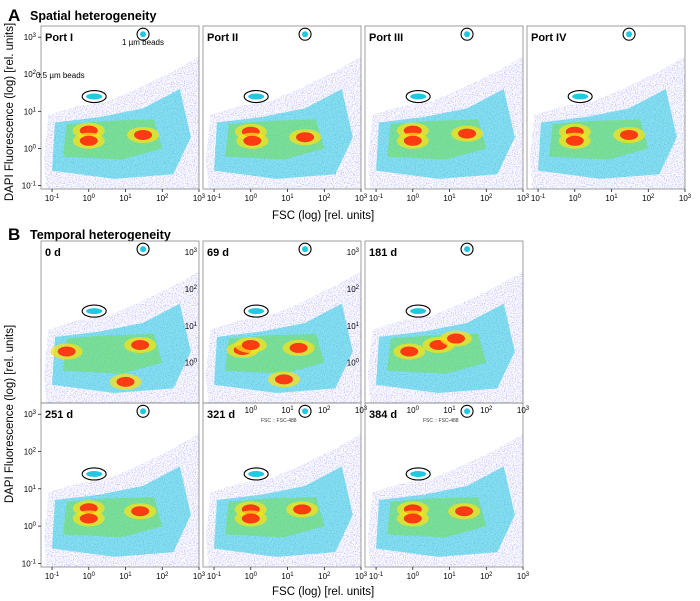  Describe the element at coordinates (93, 16) in the screenshot. I see `panel-a-title: Spatial heterogeneity` at that location.